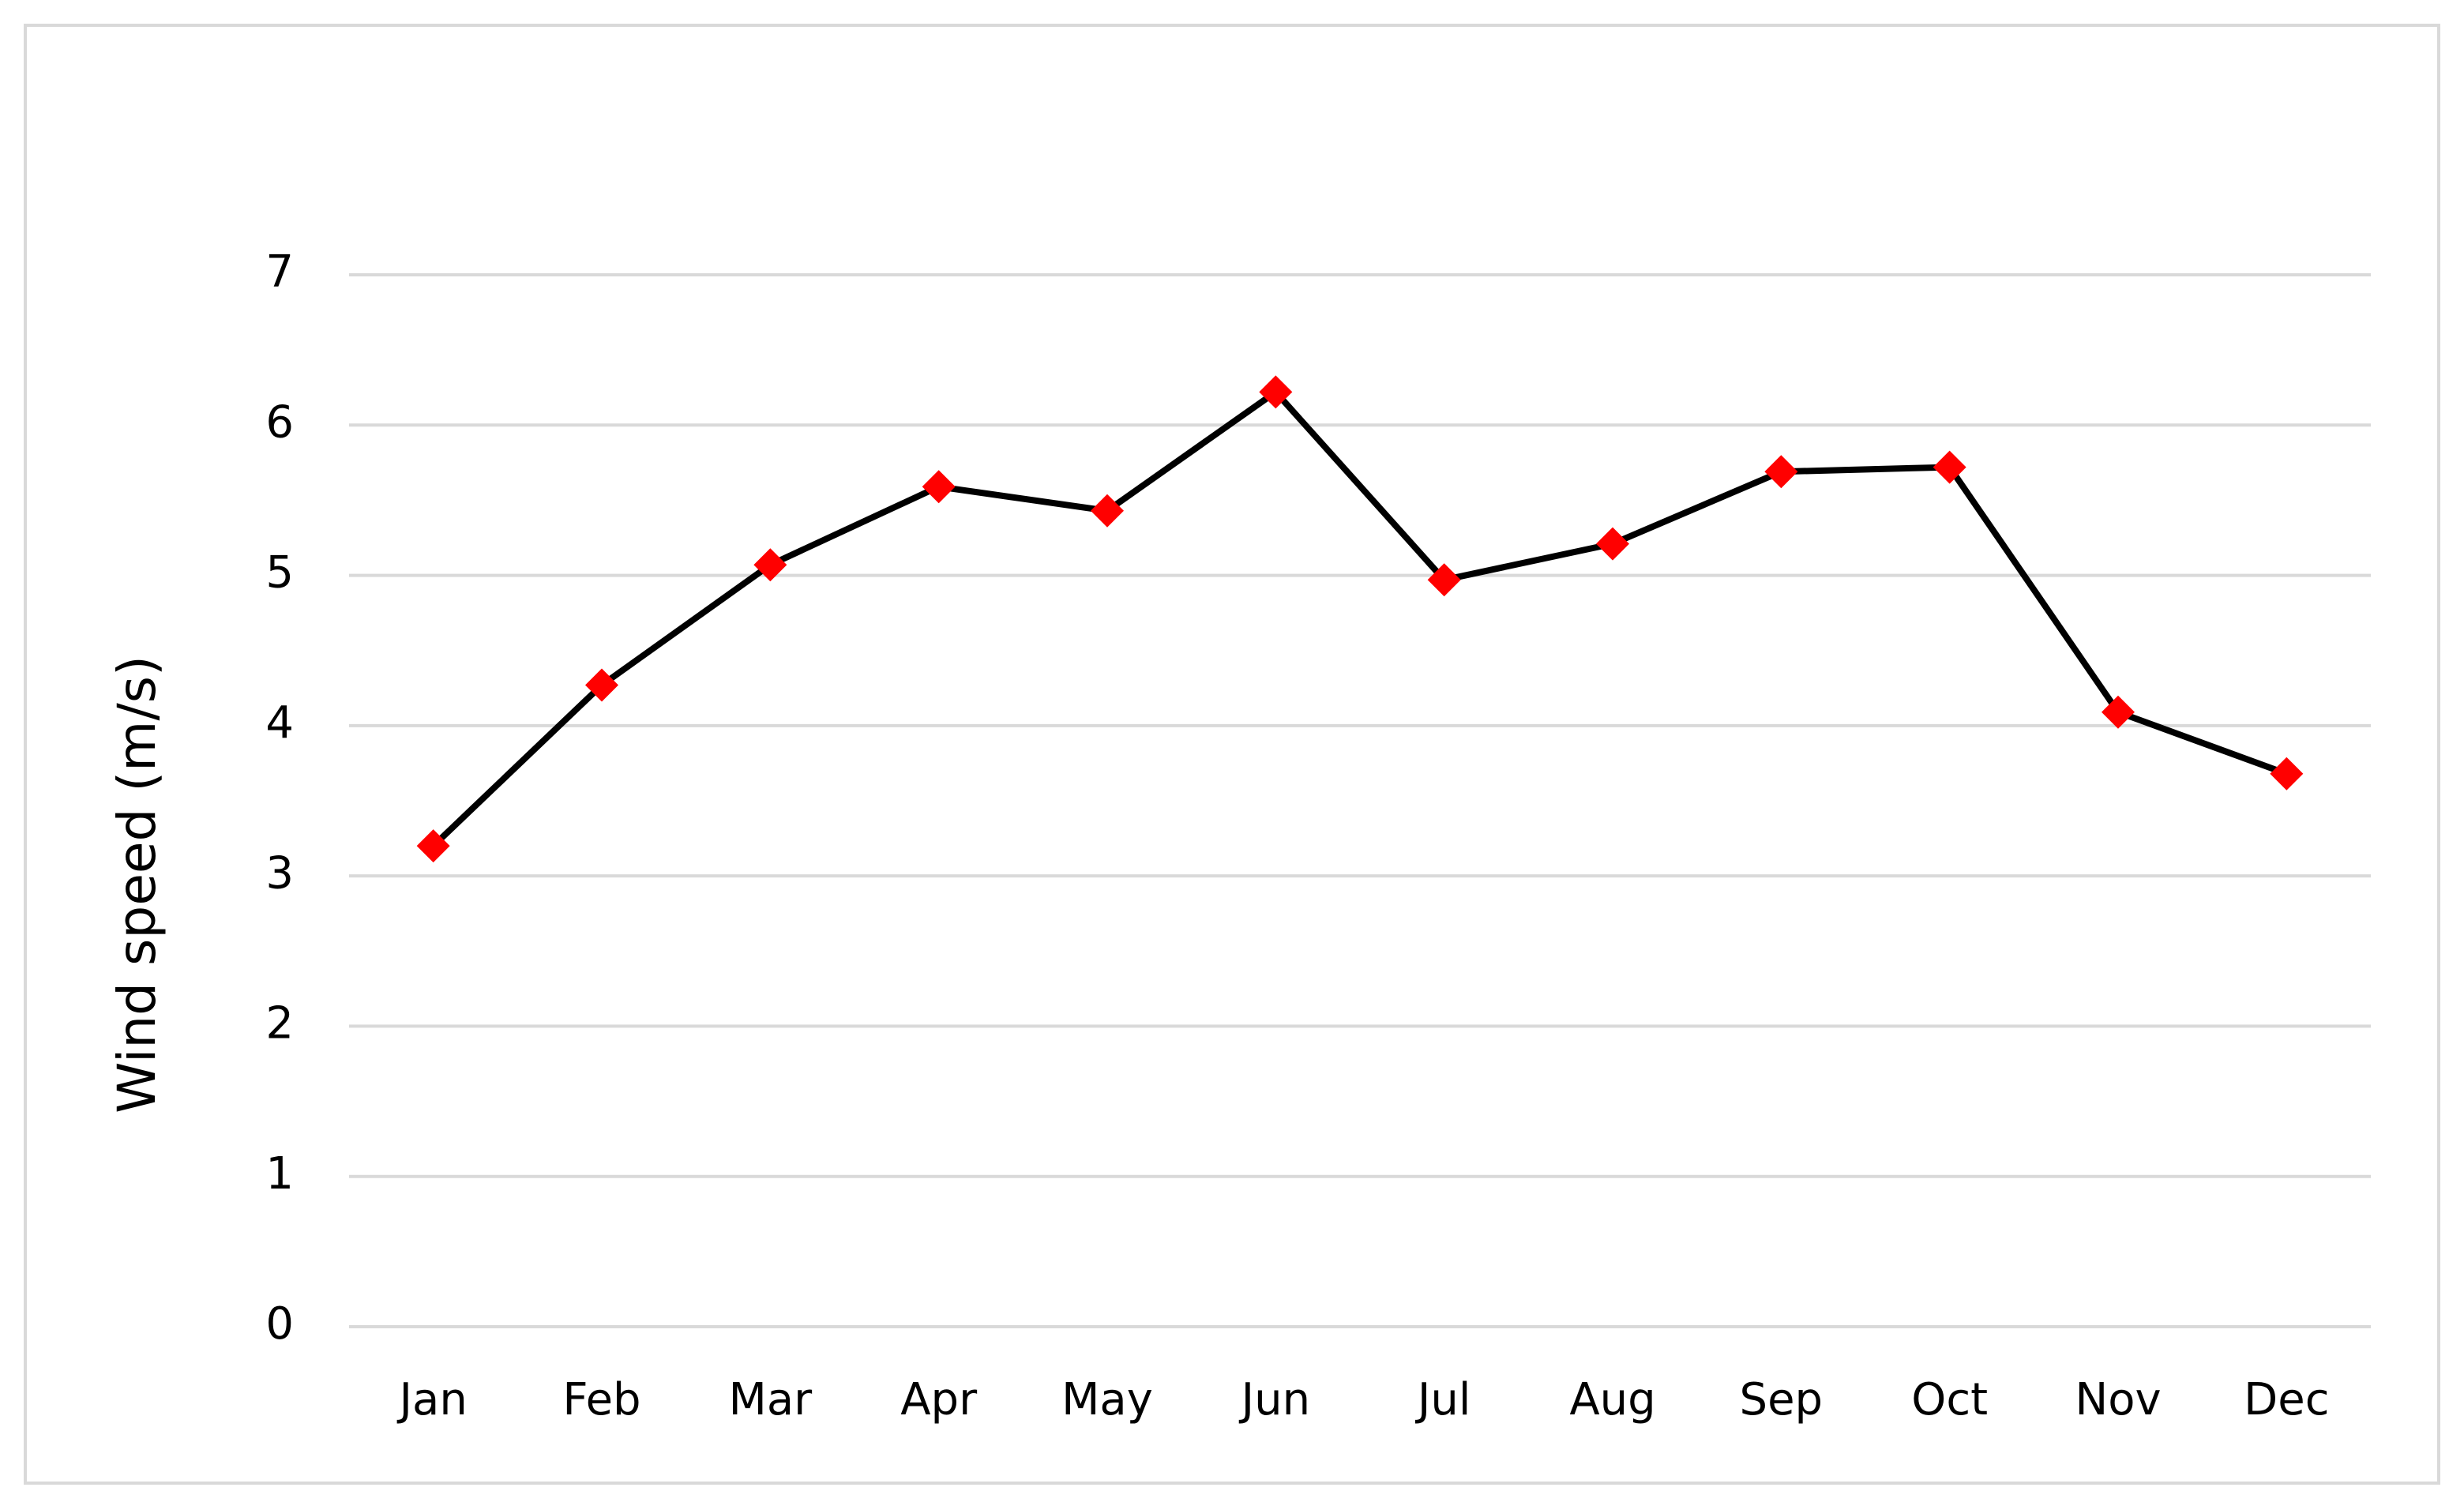 The width and height of the screenshot is (2464, 1506). I want to click on x-tick-label: Dec, so click(2286, 1399).